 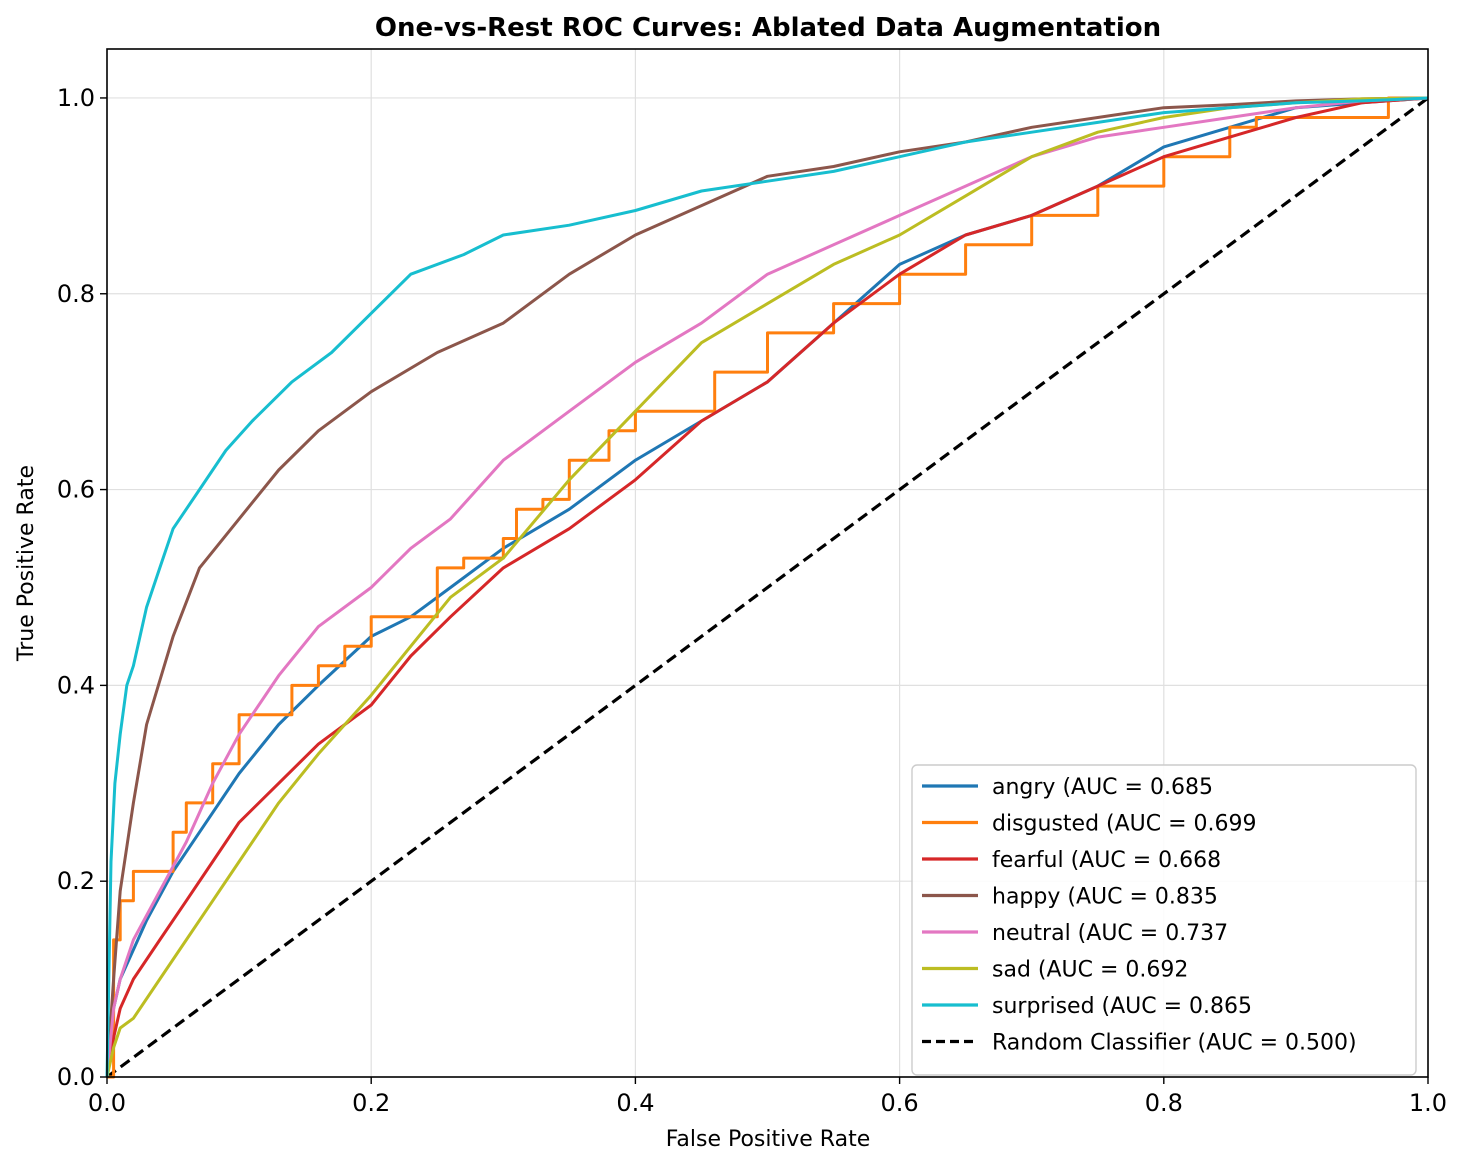 What do you see at coordinates (76, 881) in the screenshot?
I see `y-tick-label-1: 0.2` at bounding box center [76, 881].